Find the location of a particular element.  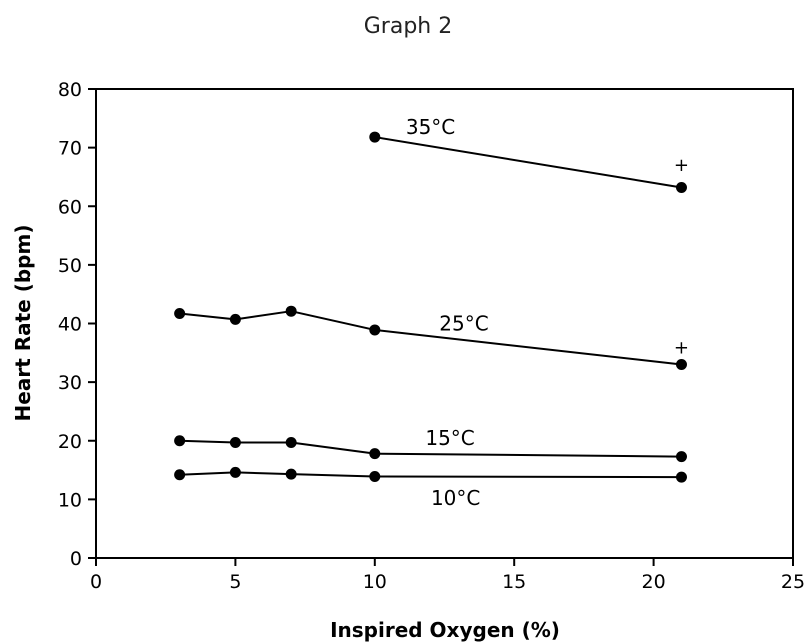

y-tick-label: 10 is located at coordinates (70, 500).